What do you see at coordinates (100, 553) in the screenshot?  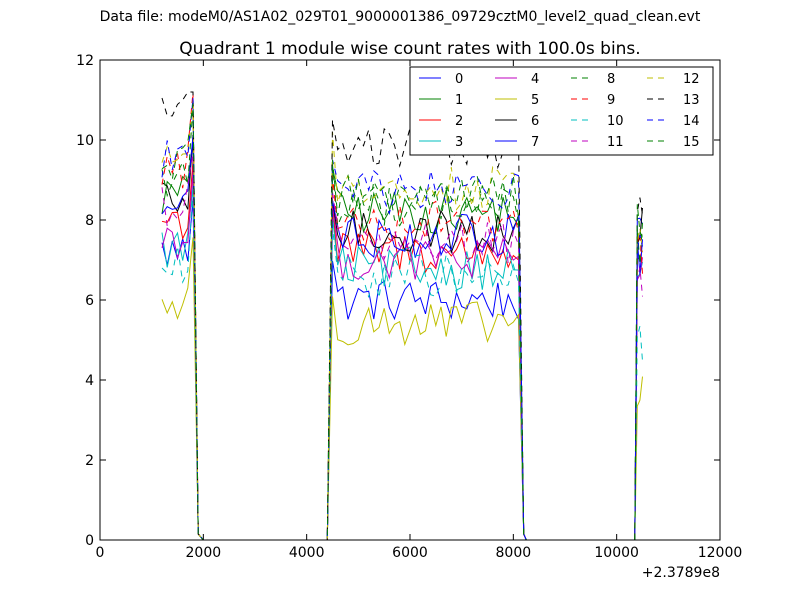 I see `x-tick-label: 0` at bounding box center [100, 553].